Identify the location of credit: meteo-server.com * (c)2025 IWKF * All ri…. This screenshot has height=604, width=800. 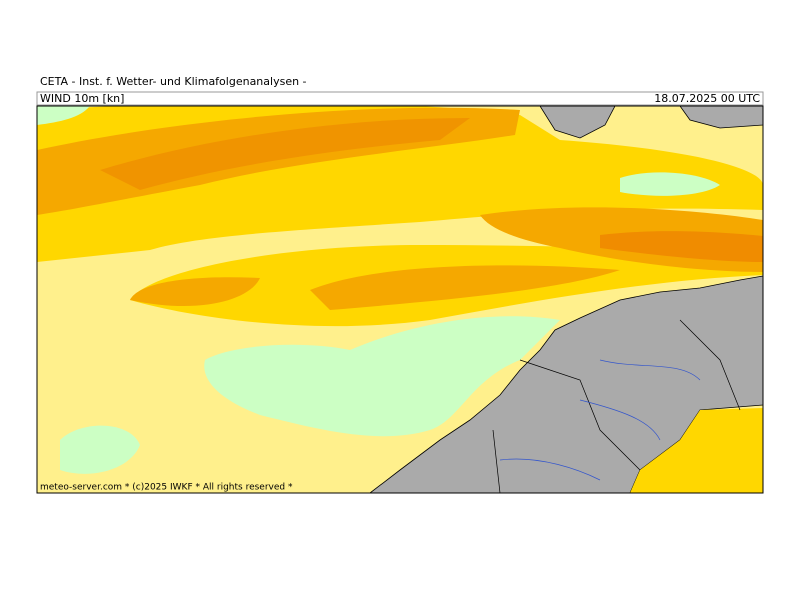
(166, 488).